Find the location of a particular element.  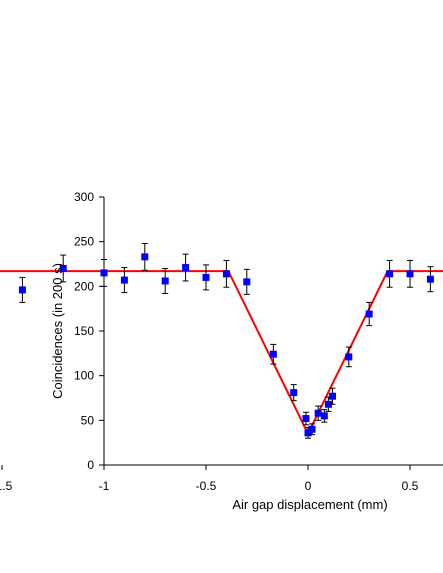

x-axis-title: Air gap displacement (mm) is located at coordinates (309, 504).